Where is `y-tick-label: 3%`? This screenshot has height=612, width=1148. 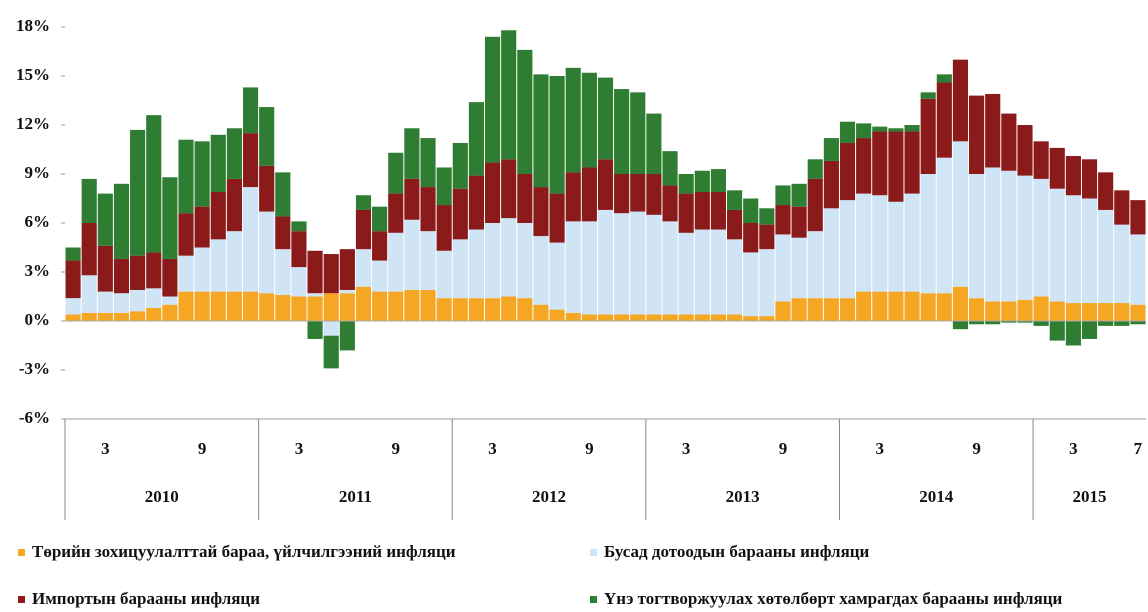 y-tick-label: 3% is located at coordinates (38, 270).